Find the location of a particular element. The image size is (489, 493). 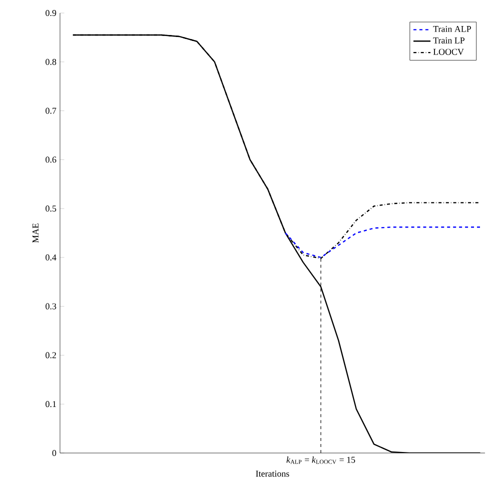

y-tick-label: 0.8 is located at coordinates (51, 61).